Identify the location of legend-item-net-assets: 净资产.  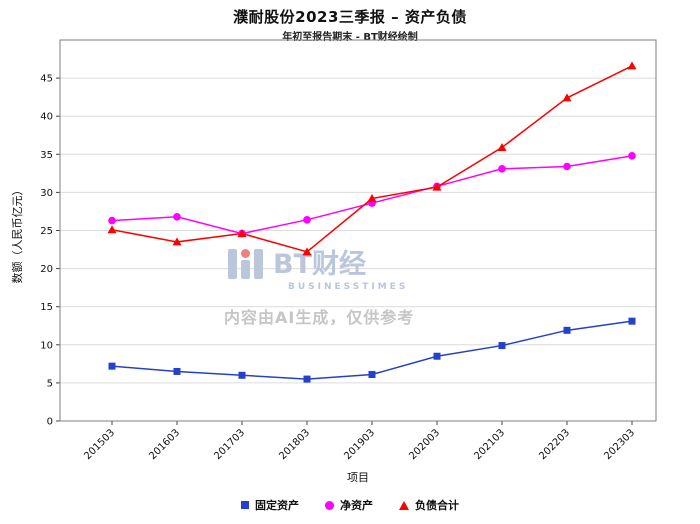
(349, 505).